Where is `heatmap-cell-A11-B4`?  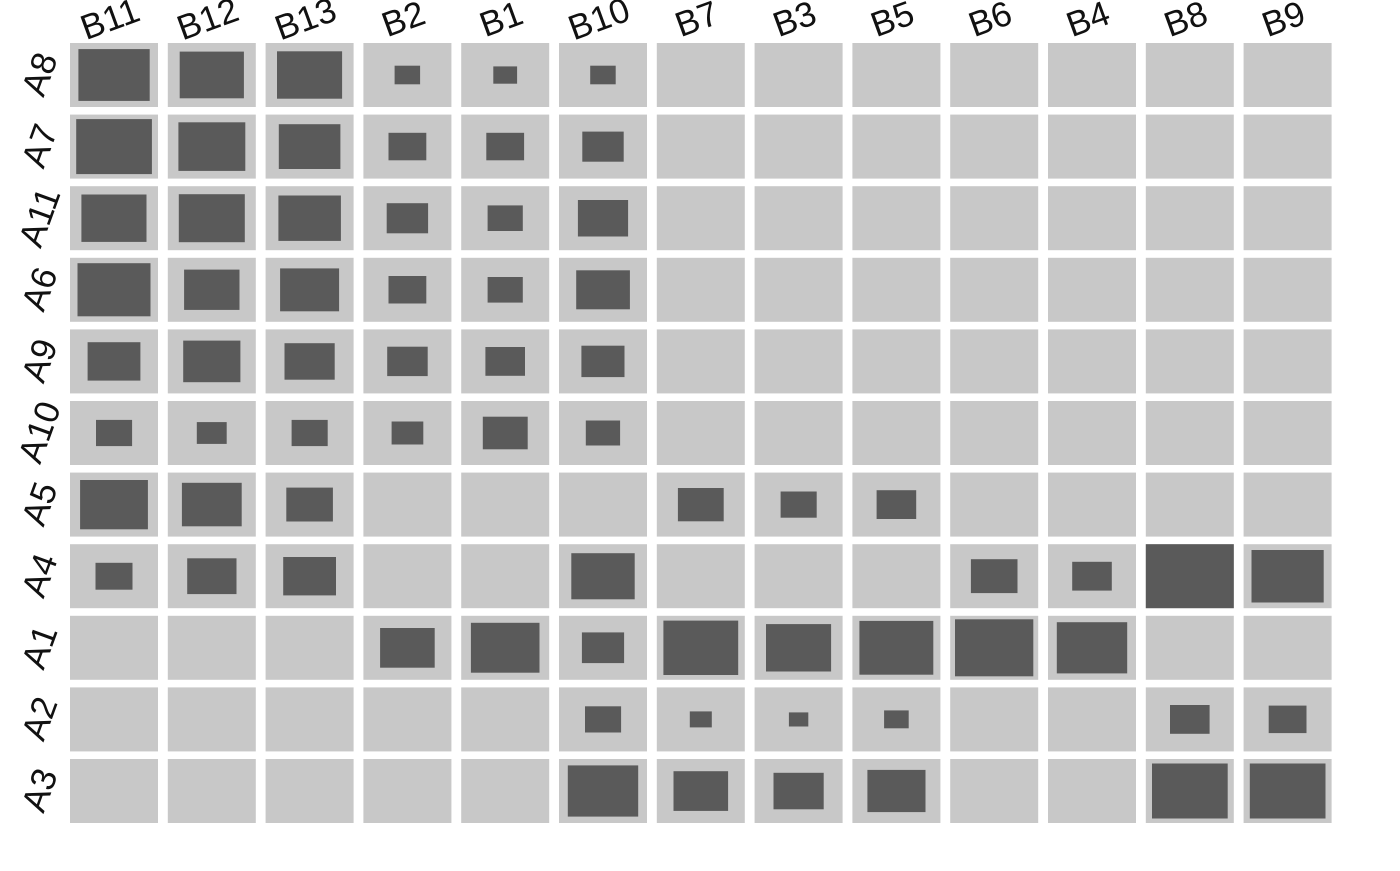
heatmap-cell-A11-B4 is located at coordinates (1092, 218).